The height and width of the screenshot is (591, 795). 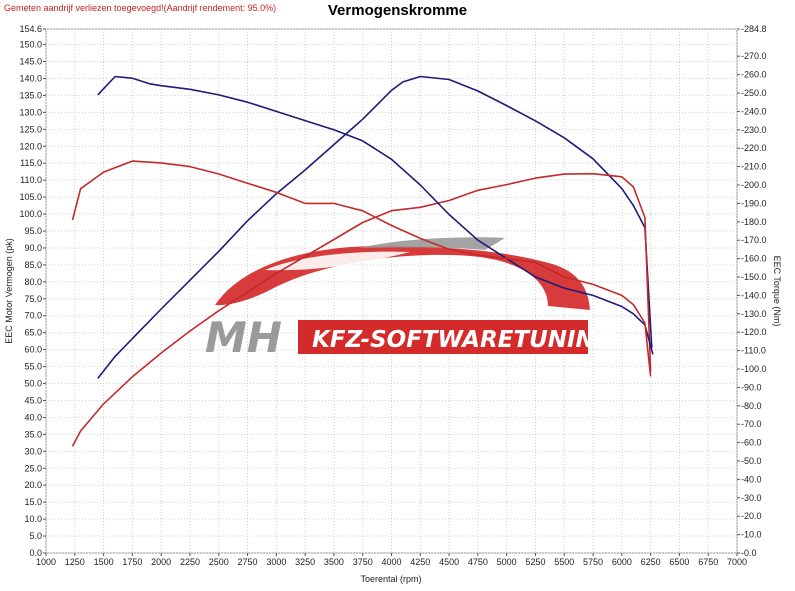 What do you see at coordinates (754, 369) in the screenshot?
I see `y-right-tick-label: -100.0` at bounding box center [754, 369].